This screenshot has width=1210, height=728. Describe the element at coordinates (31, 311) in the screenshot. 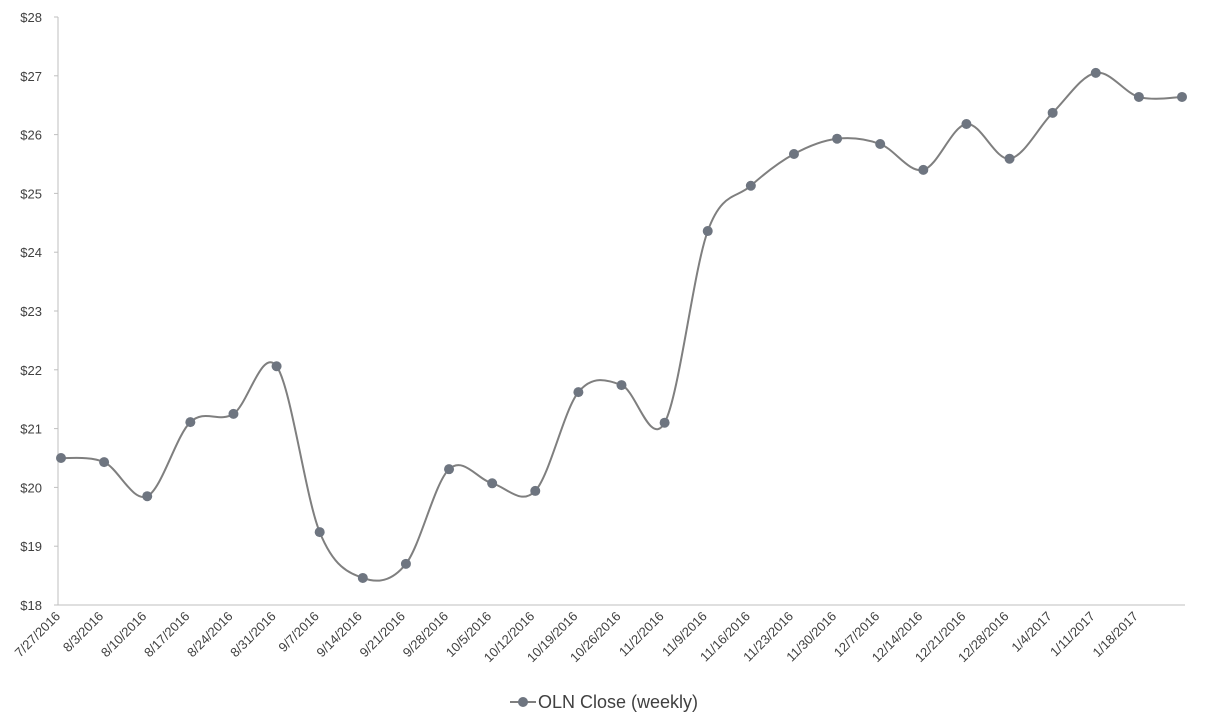

I see `y-tick-label: $23` at that location.